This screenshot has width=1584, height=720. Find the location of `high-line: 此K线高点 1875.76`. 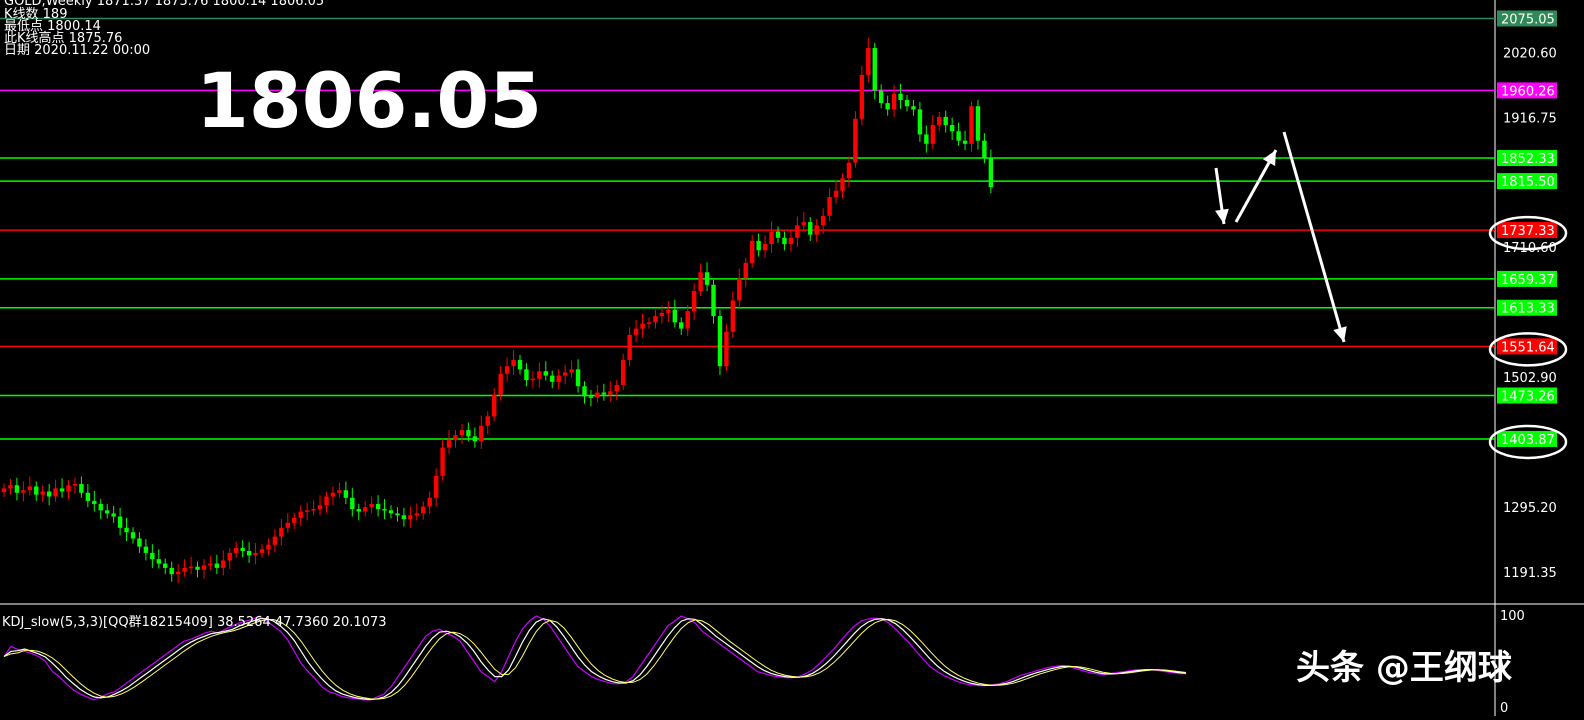

high-line: 此K线高点 1875.76 is located at coordinates (63, 38).